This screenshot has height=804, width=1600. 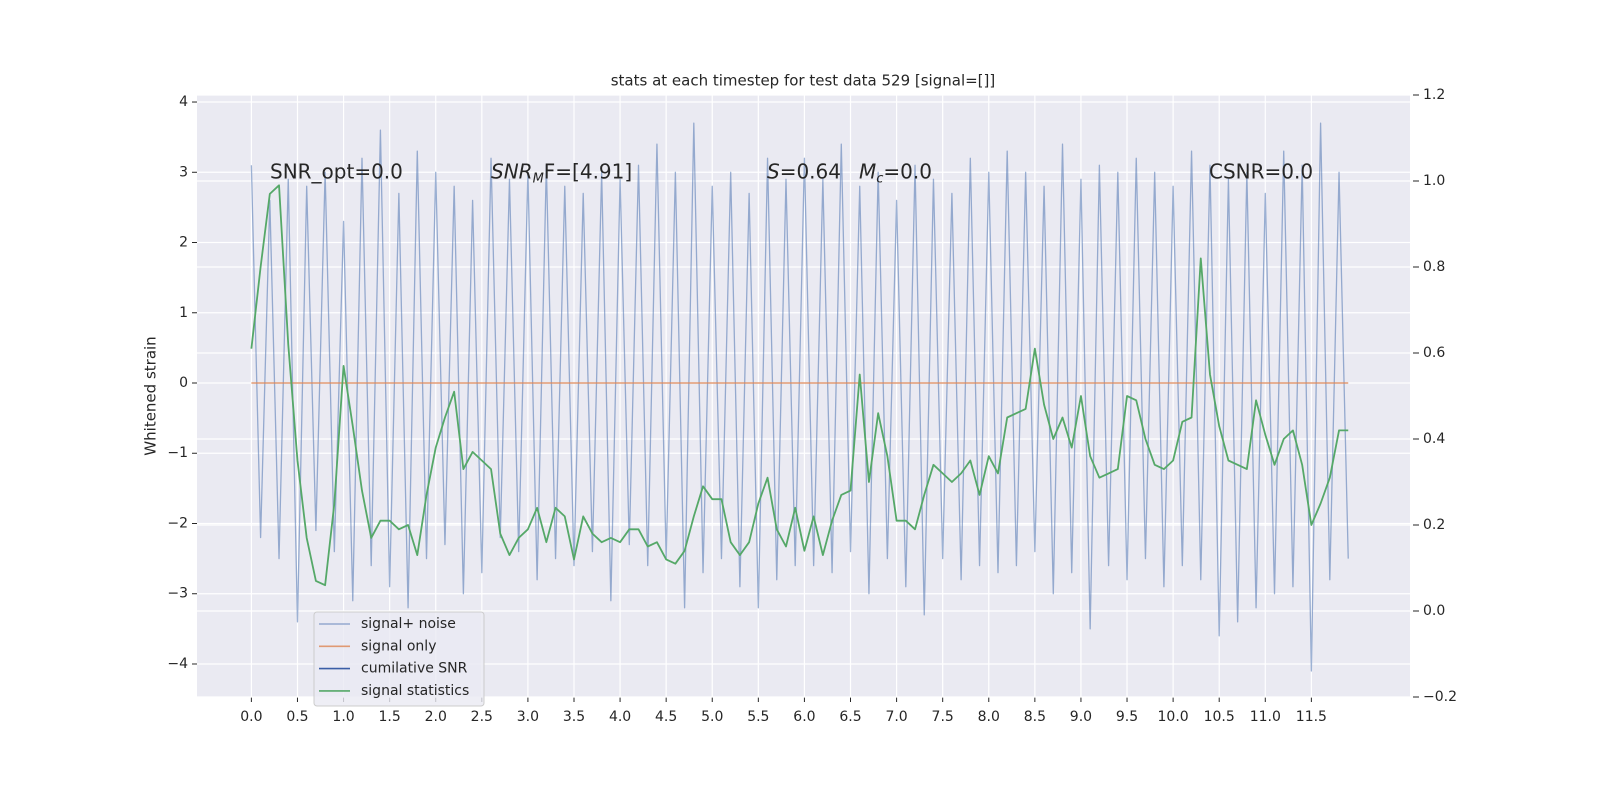 What do you see at coordinates (574, 717) in the screenshot?
I see `x-tick-label: 3.5` at bounding box center [574, 717].